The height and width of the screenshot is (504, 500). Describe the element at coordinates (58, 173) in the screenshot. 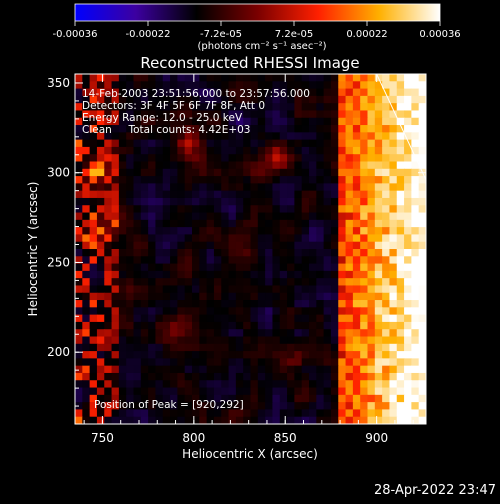

I see `y-tick-label: 300` at that location.